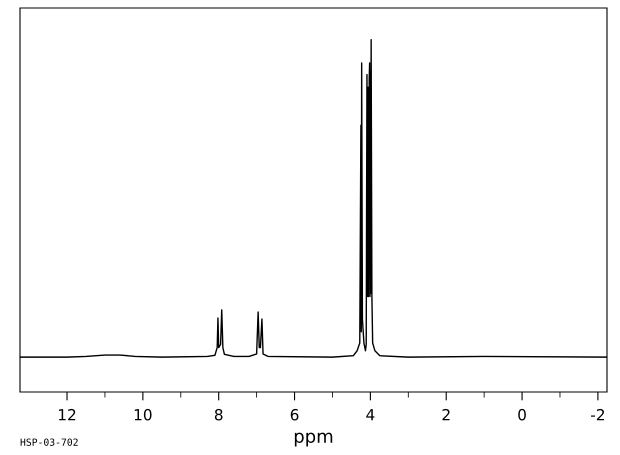  Describe the element at coordinates (294, 414) in the screenshot. I see `x-tick-label: 6` at that location.